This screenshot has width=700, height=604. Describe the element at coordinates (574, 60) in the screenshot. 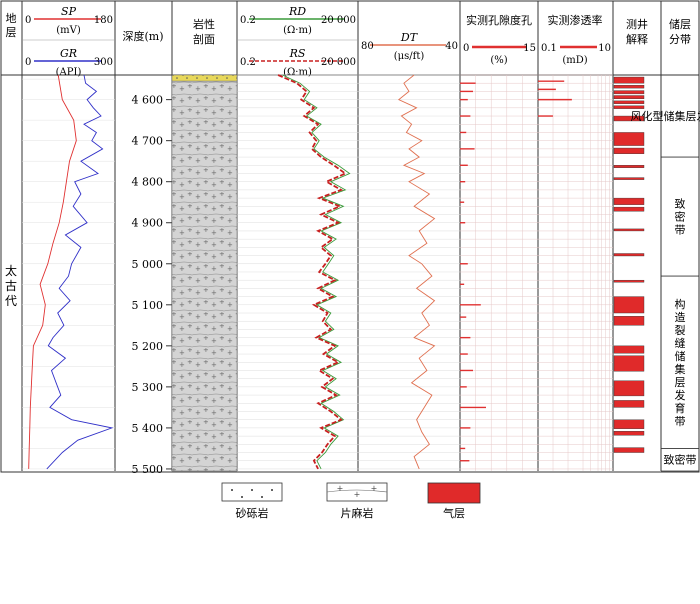

I see `perm-unit: (mD)` at that location.